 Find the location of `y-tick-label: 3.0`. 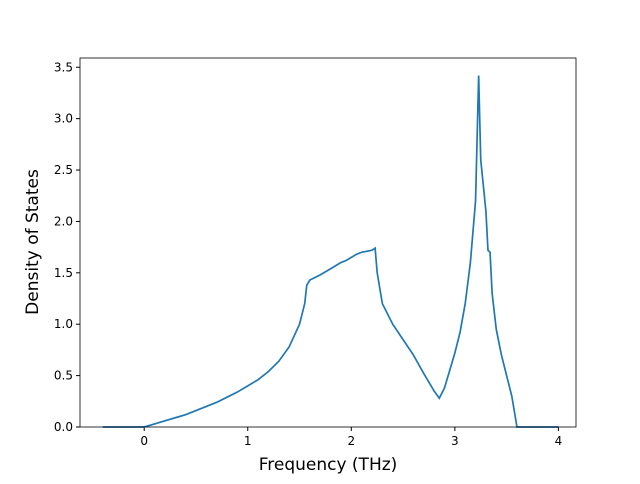

y-tick-label: 3.0 is located at coordinates (63, 119).